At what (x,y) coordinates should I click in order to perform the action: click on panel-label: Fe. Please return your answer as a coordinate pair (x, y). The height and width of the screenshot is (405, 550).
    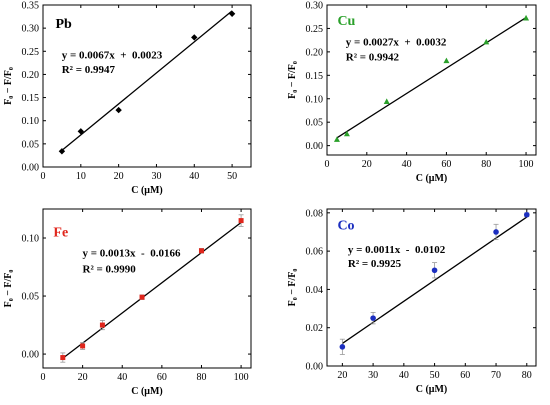
    Looking at the image, I should click on (60, 232).